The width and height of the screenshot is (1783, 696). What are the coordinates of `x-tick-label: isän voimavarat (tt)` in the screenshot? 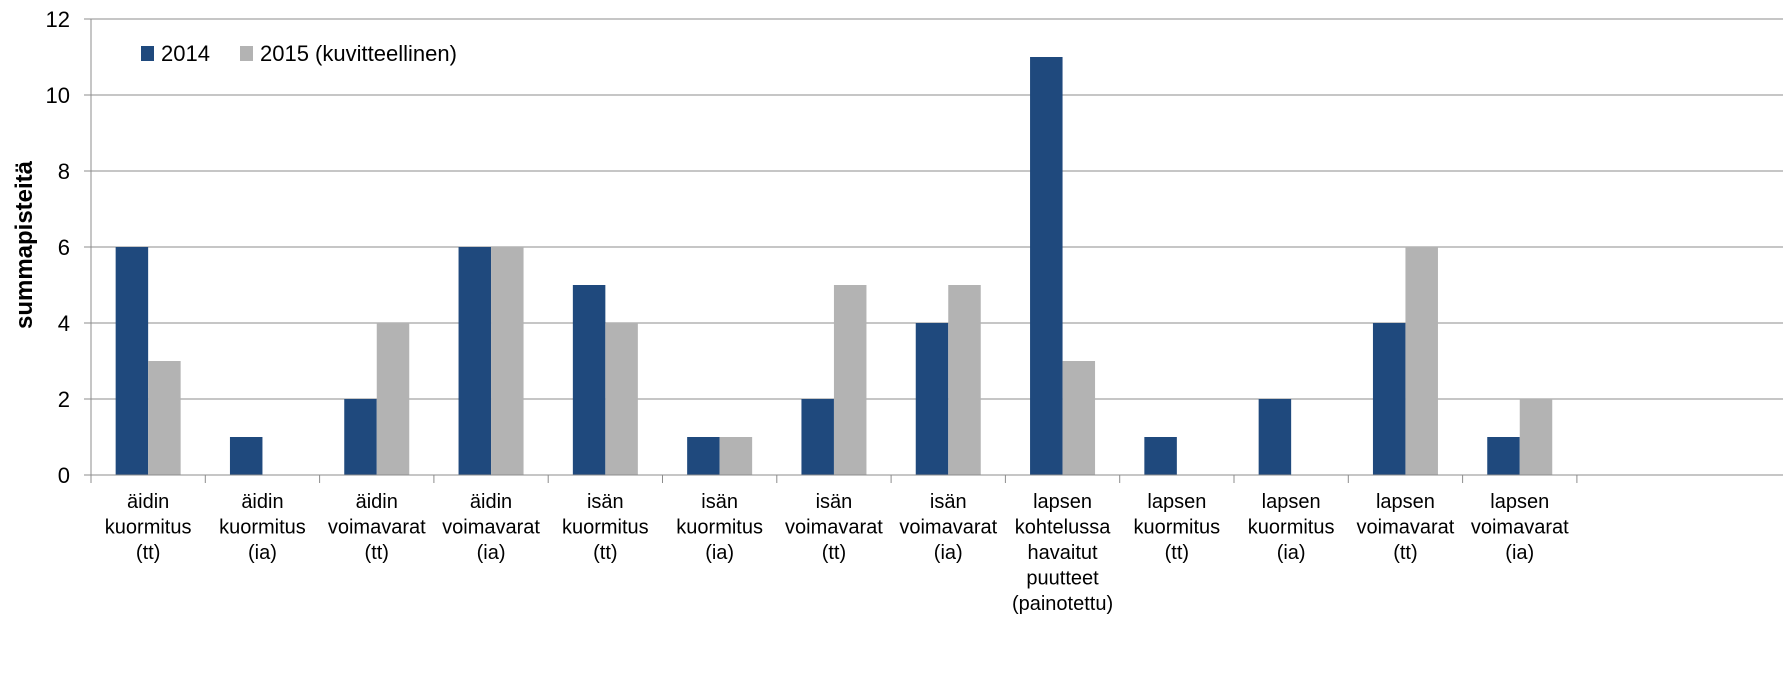 It's located at (834, 527).